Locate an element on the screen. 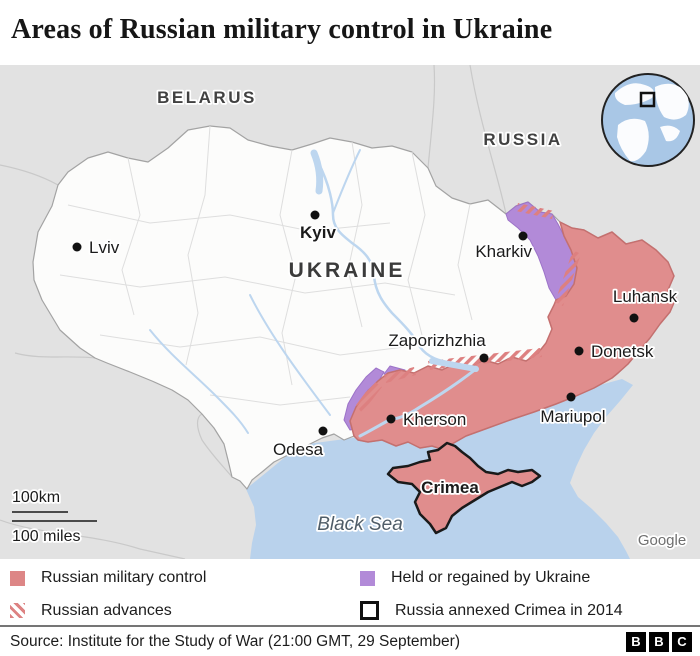  purple-fill-swatch-icon is located at coordinates (367, 578).